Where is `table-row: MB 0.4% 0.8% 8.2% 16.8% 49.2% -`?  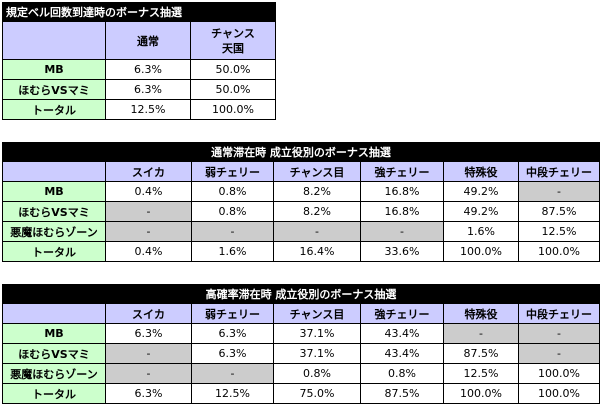
table-row: MB 0.4% 0.8% 8.2% 16.8% 49.2% - is located at coordinates (301, 191).